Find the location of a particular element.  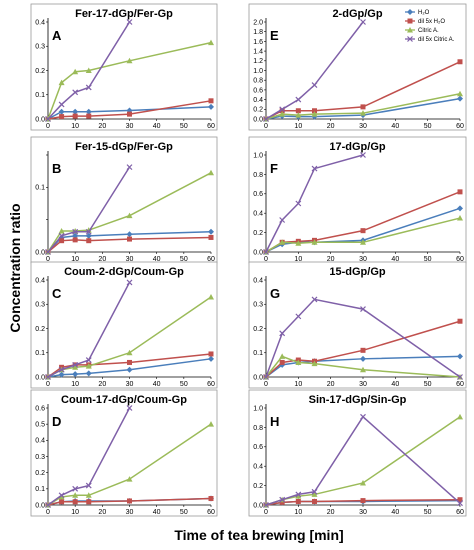

y-tick-label: 0.0 is located at coordinates (258, 505).